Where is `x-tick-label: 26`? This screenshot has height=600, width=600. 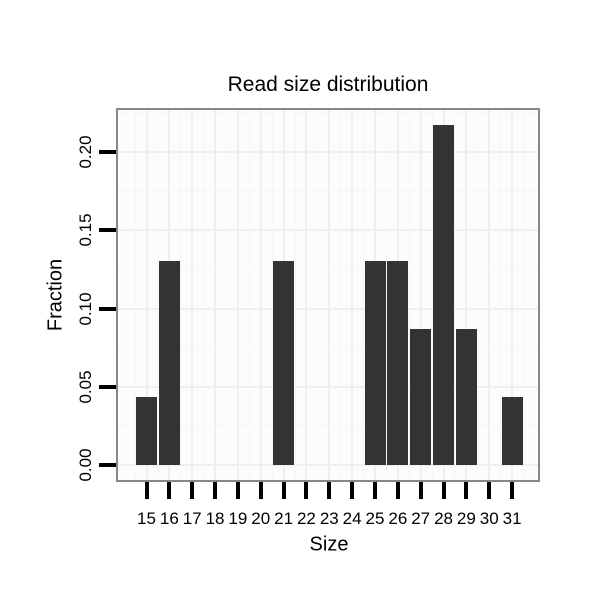 x-tick-label: 26 is located at coordinates (398, 518).